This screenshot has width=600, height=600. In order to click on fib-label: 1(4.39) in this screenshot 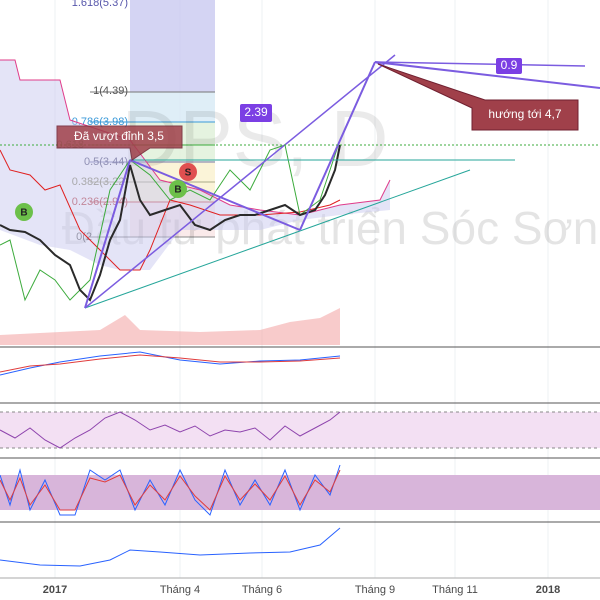, I will do `click(110, 91)`.